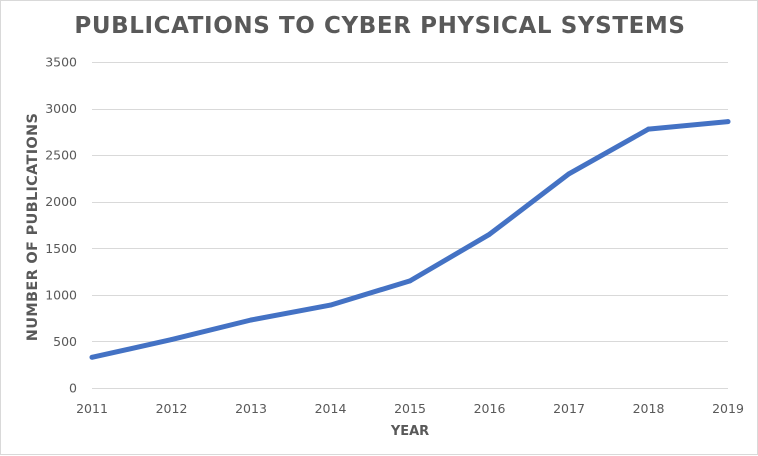 This screenshot has width=758, height=456. I want to click on x-tick-label: 2012, so click(172, 408).